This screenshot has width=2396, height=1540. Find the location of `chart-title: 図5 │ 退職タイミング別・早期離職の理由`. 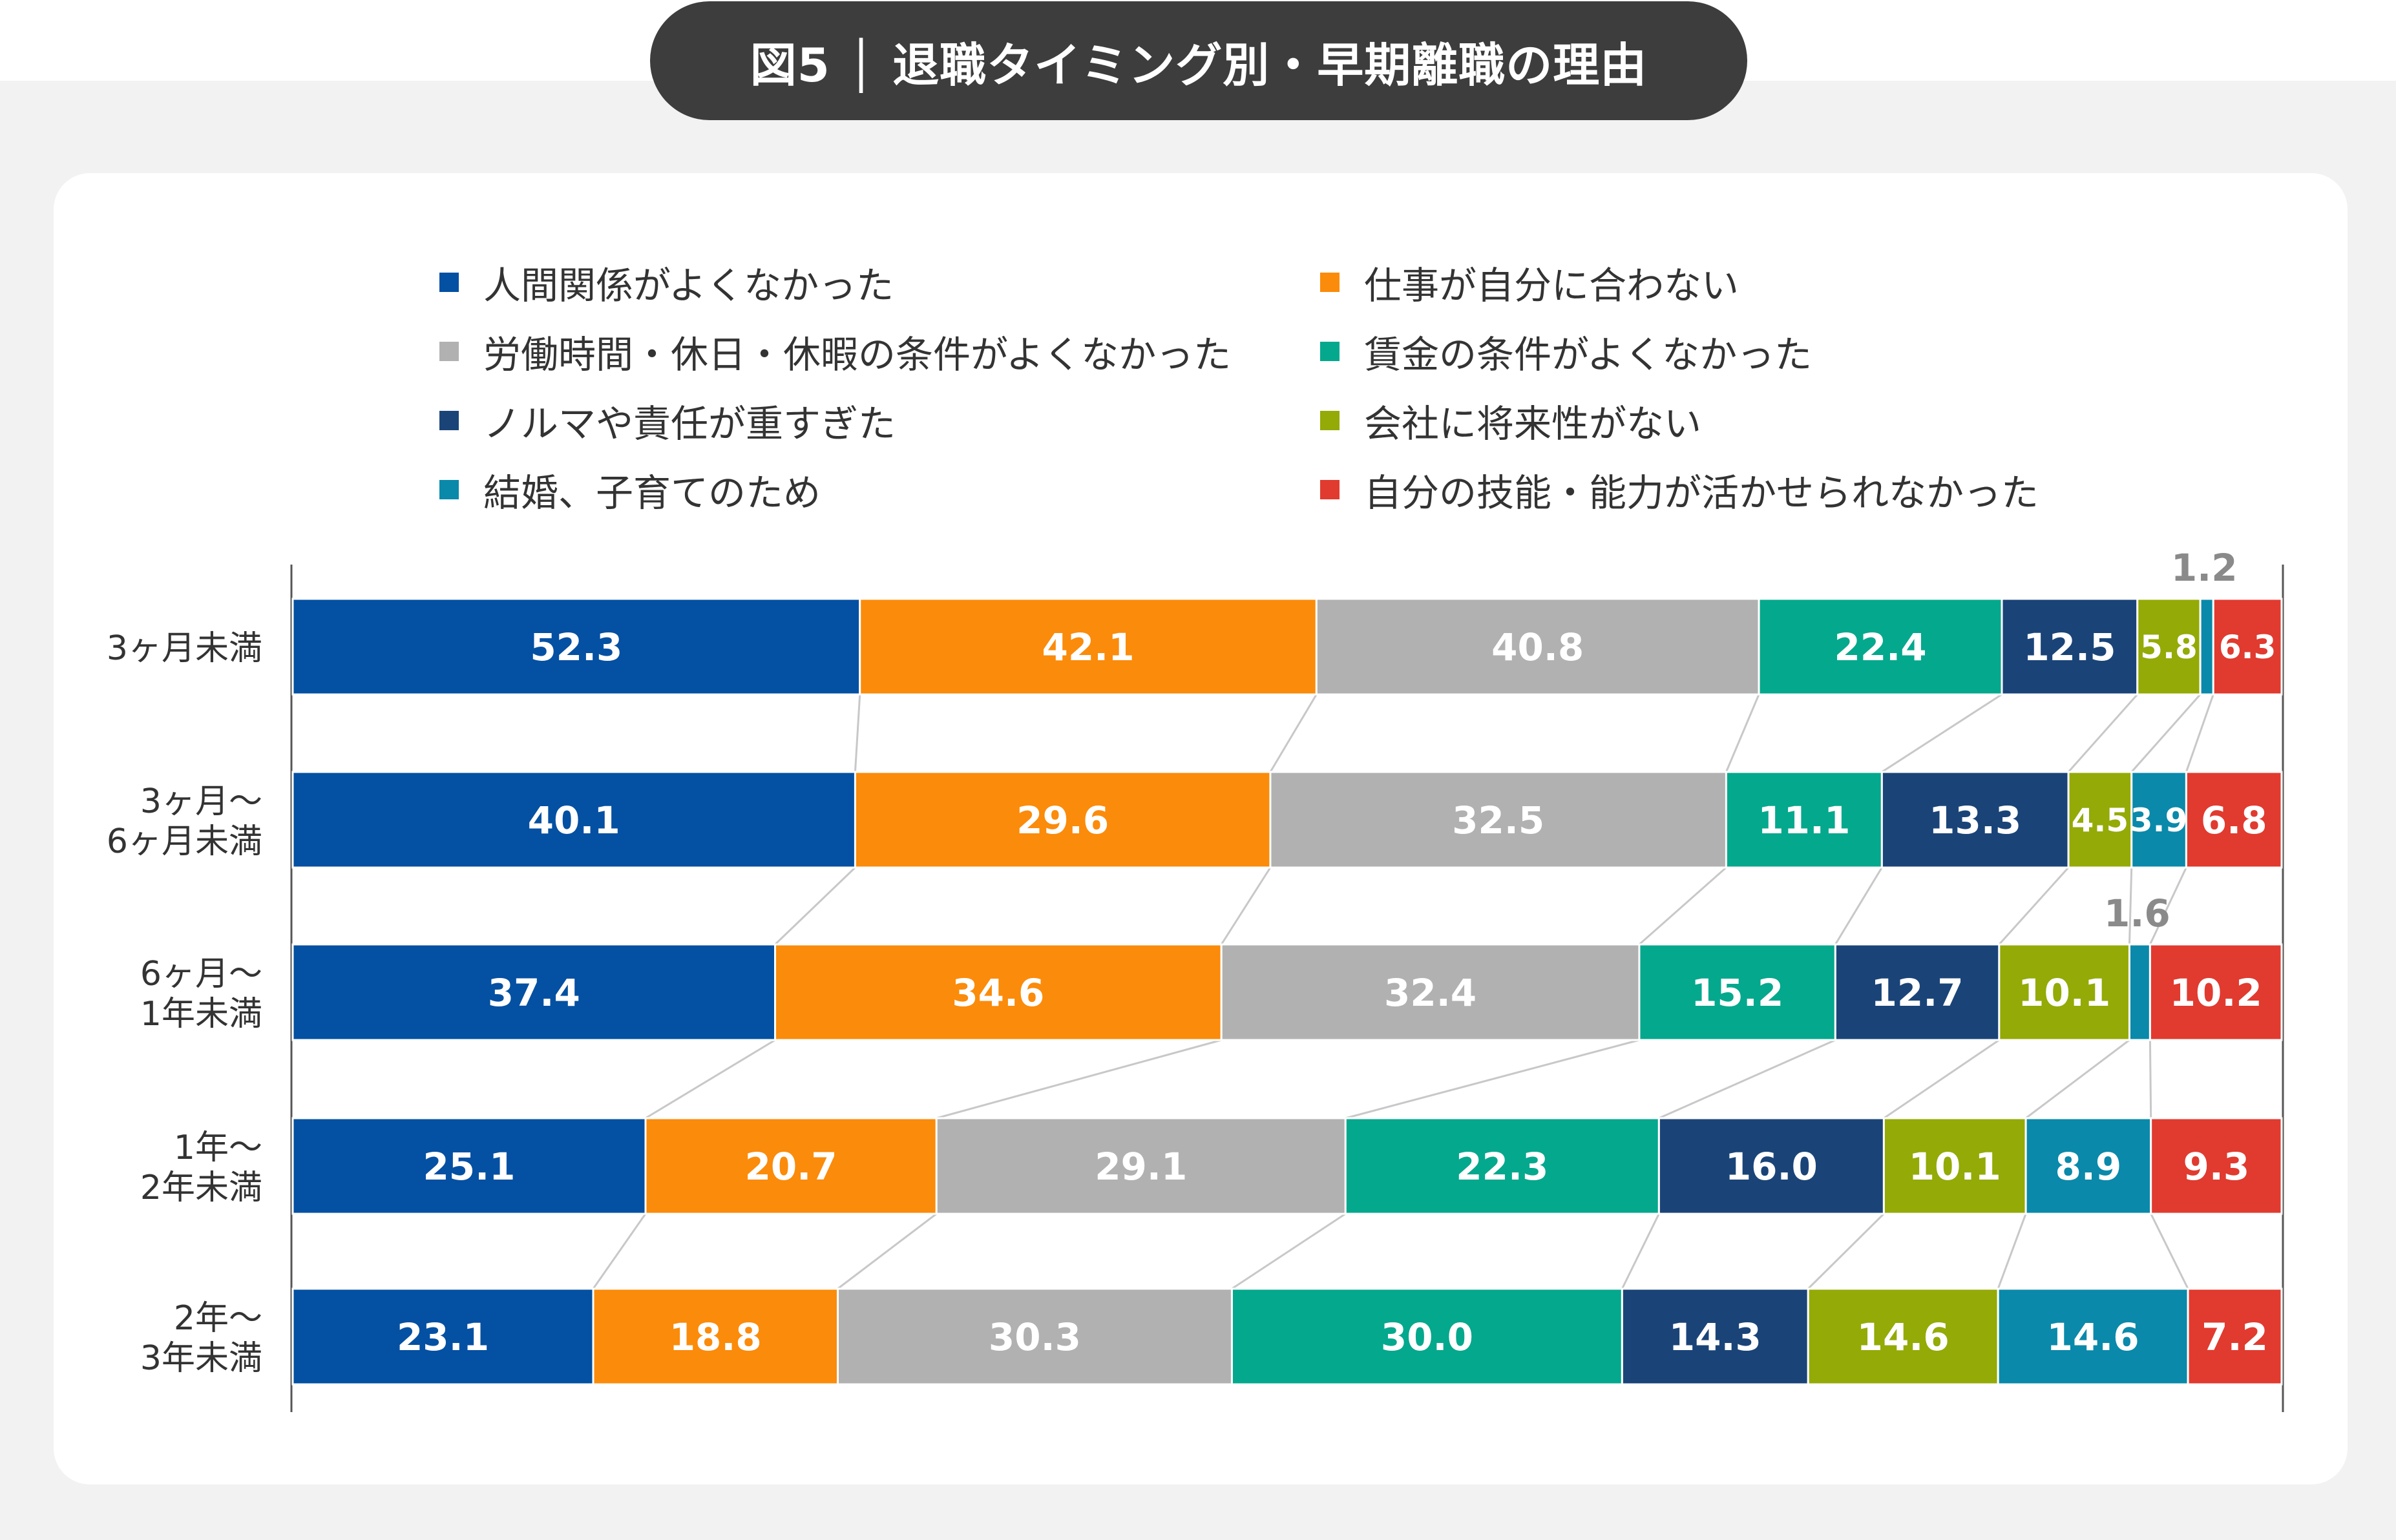

chart-title: 図5 │ 退職タイミング別・早期離職の理由 is located at coordinates (1199, 64).